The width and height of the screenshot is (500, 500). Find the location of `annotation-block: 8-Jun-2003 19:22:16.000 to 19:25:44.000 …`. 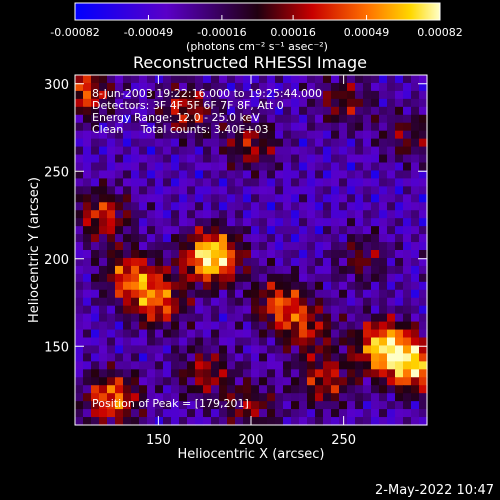

annotation-block: 8-Jun-2003 19:22:16.000 to 19:25:44.000 … is located at coordinates (207, 111).